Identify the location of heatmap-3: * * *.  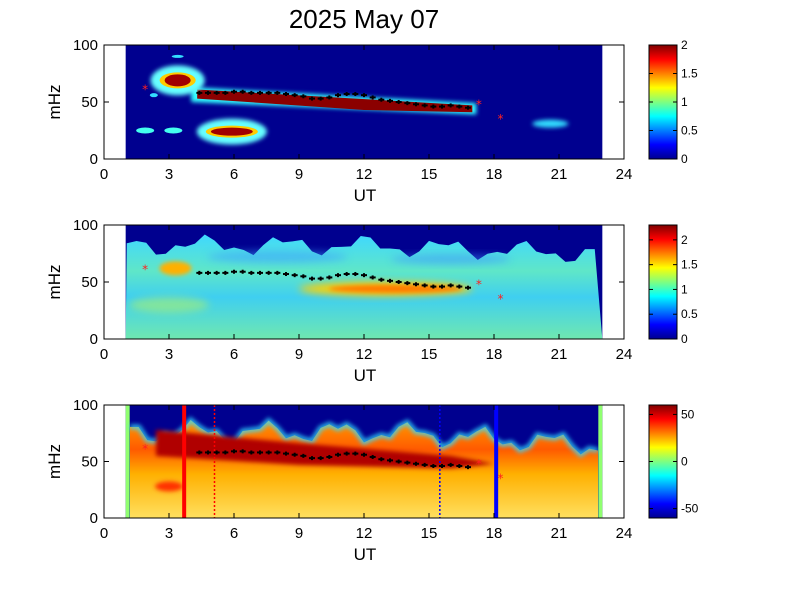
(364, 461).